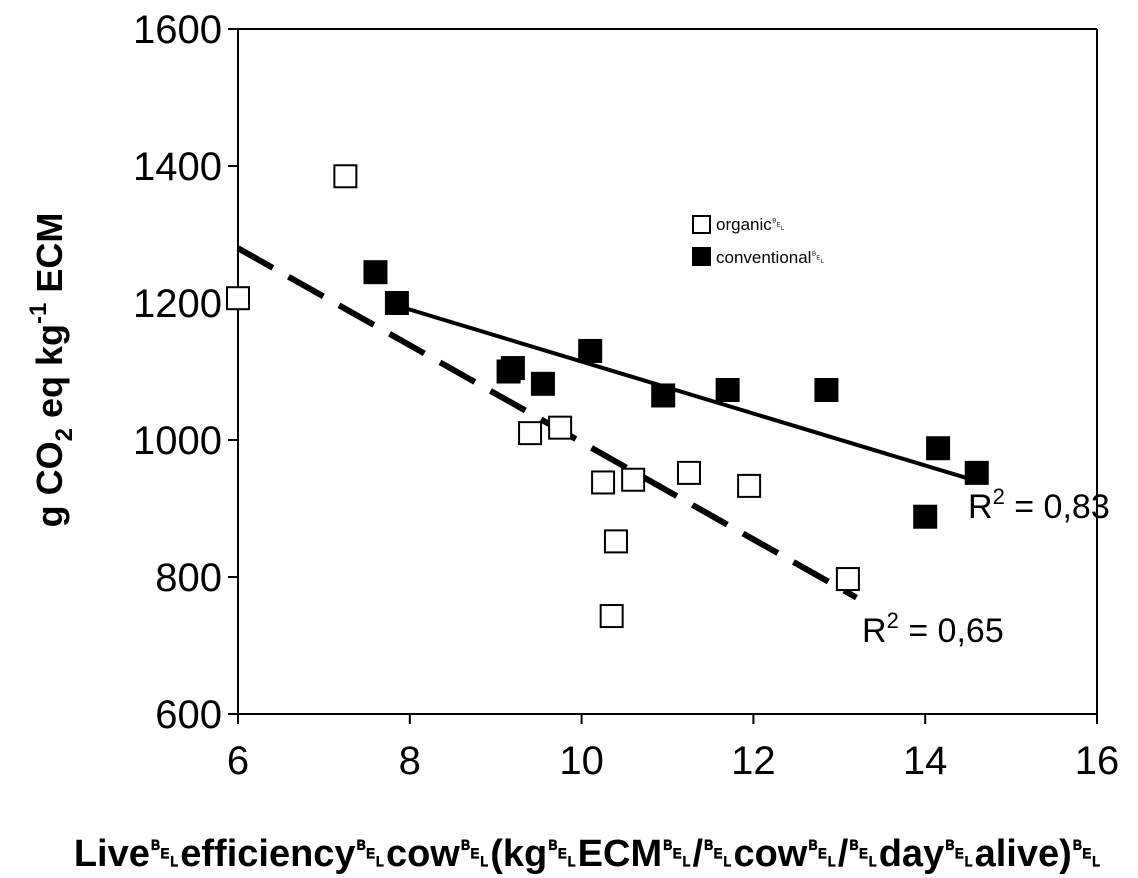 The width and height of the screenshot is (1138, 878). Describe the element at coordinates (177, 304) in the screenshot. I see `y-tick-label: 1200` at that location.